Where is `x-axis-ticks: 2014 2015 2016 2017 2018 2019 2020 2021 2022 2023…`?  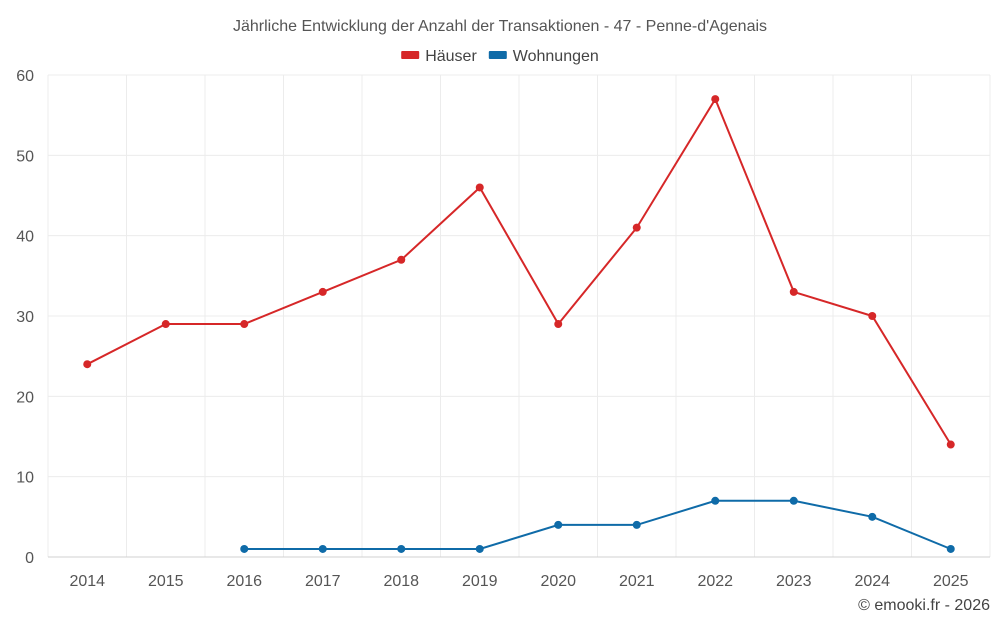
x-axis-ticks: 2014 2015 2016 2017 2018 2019 2020 2021 2022 2023… is located at coordinates (518, 581).